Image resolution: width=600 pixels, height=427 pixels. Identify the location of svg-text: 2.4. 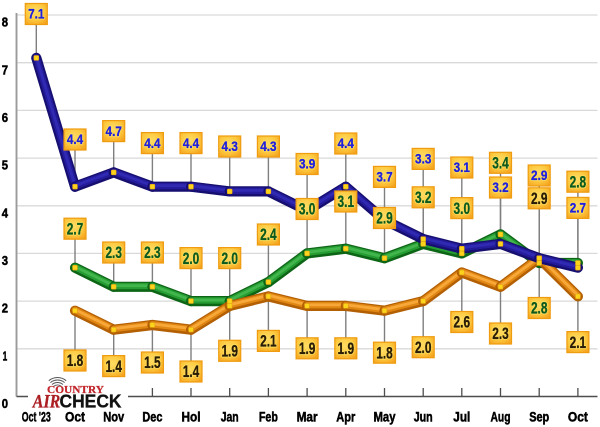
(268, 235).